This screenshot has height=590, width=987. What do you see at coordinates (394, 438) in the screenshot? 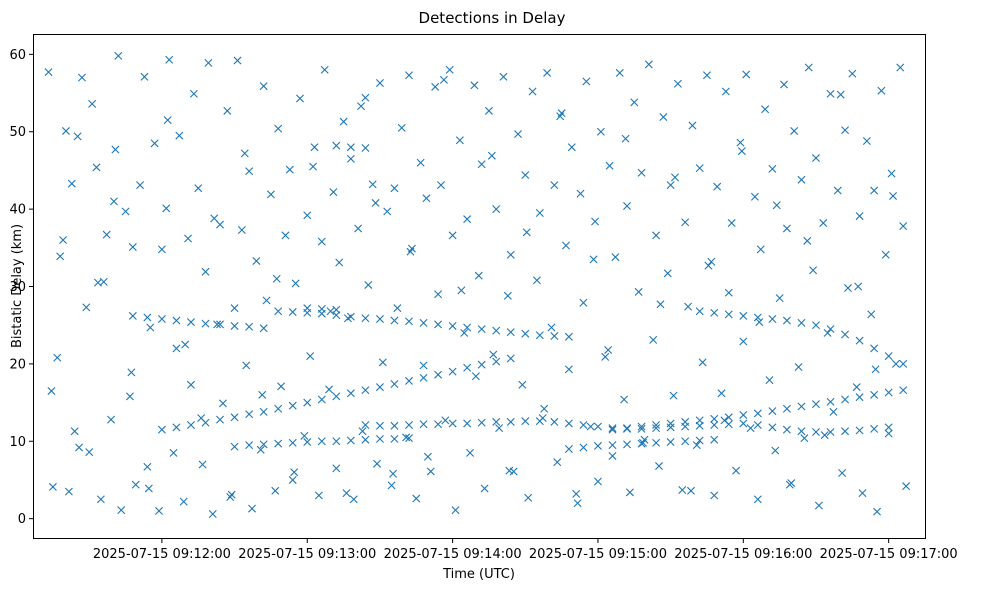
I see `data-point-track-c-lower` at bounding box center [394, 438].